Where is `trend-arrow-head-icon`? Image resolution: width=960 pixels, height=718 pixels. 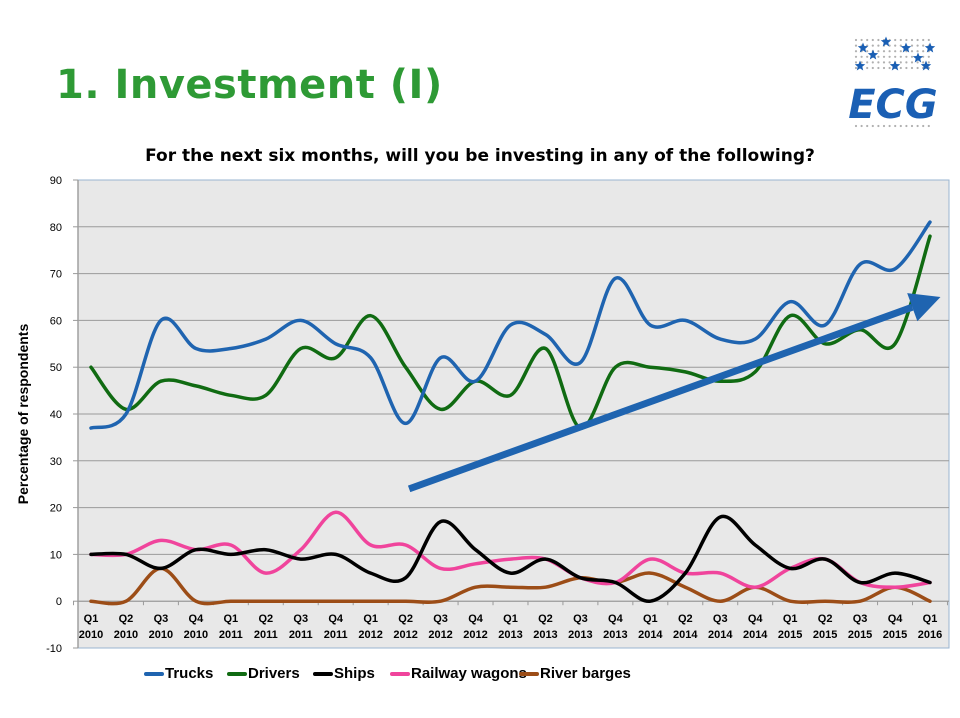
trend-arrow-head-icon is located at coordinates (924, 307).